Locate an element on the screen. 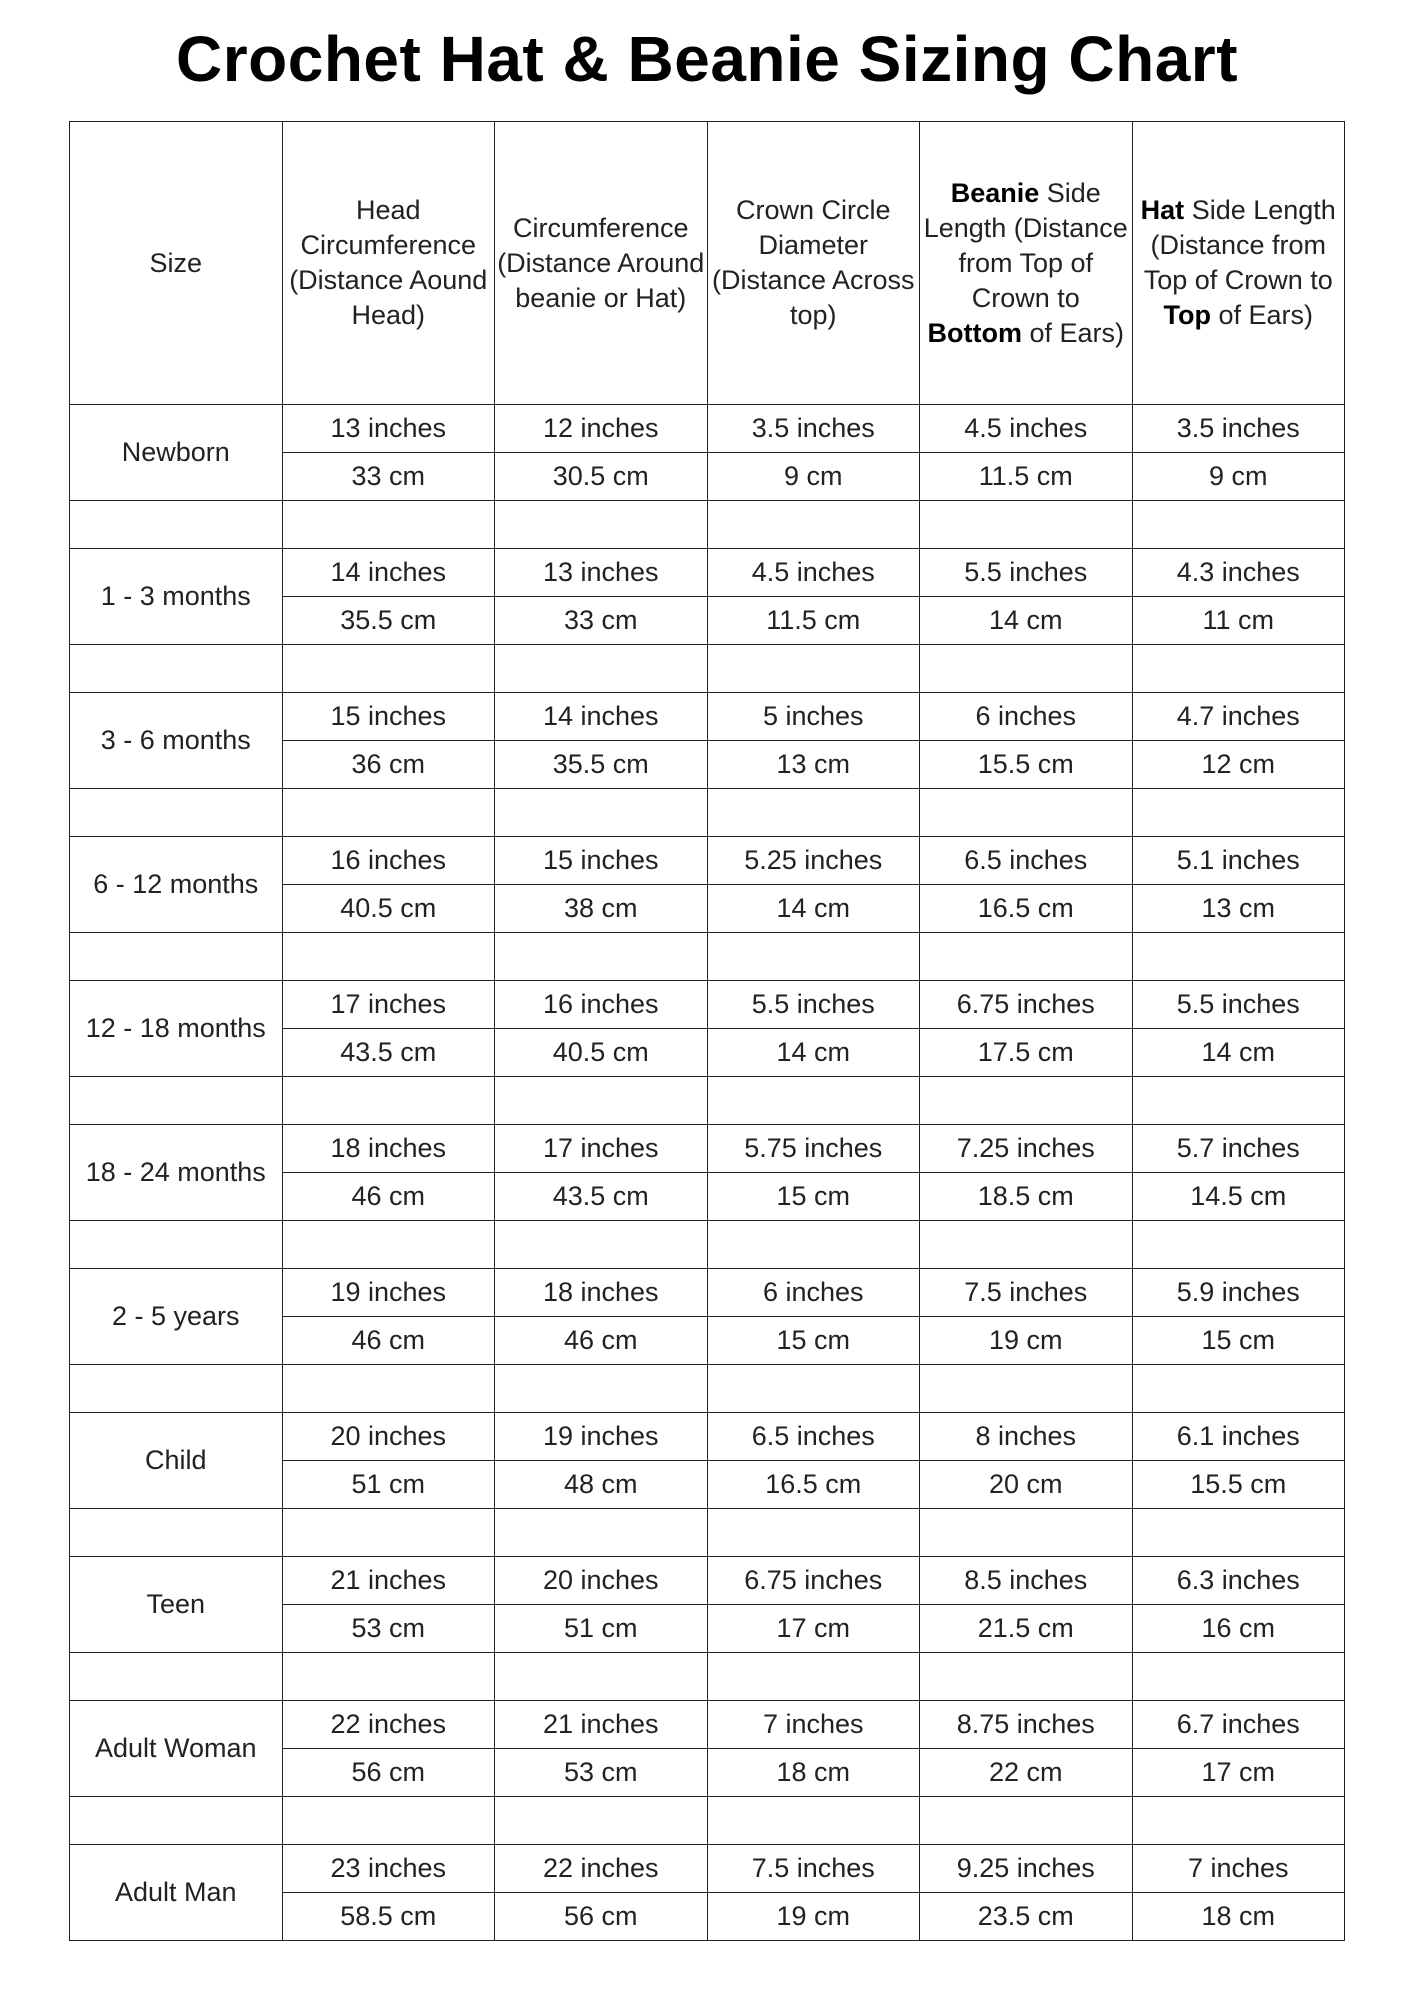  beanie-side-length-cm: 20 cm is located at coordinates (1026, 1484).